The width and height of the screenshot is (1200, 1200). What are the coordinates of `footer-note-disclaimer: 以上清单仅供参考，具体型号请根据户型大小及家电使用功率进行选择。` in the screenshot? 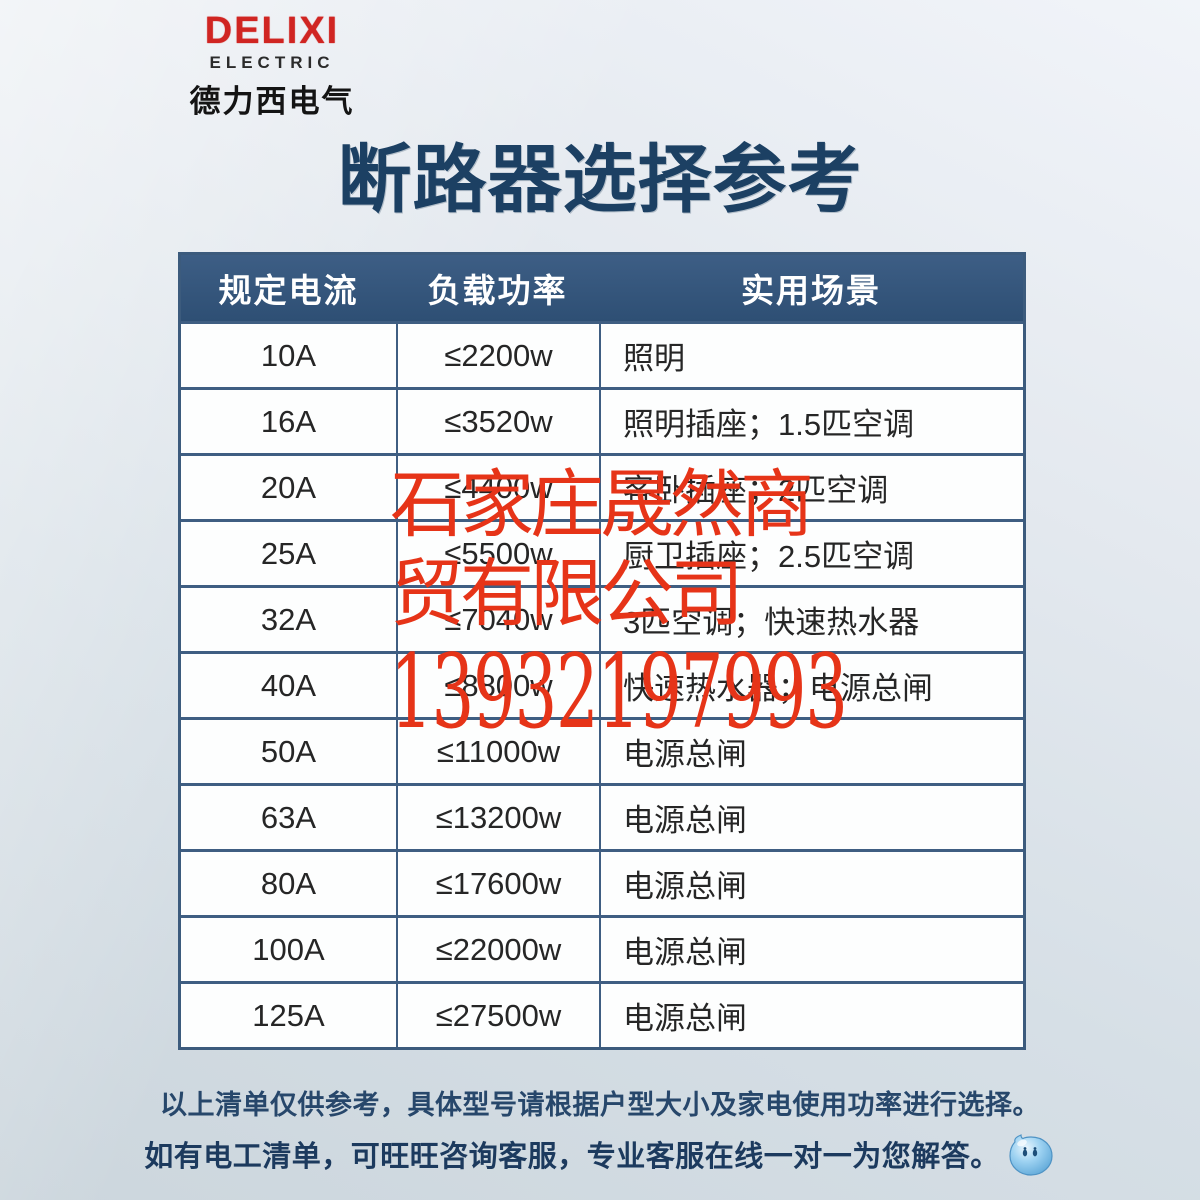 It's located at (600, 1105).